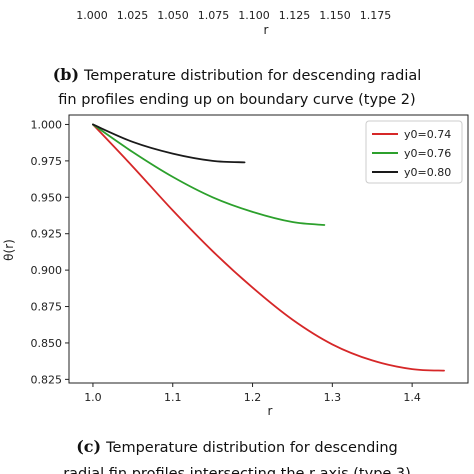 This screenshot has height=474, width=474. Describe the element at coordinates (427, 172) in the screenshot. I see `legend-label: y0=0.80` at that location.